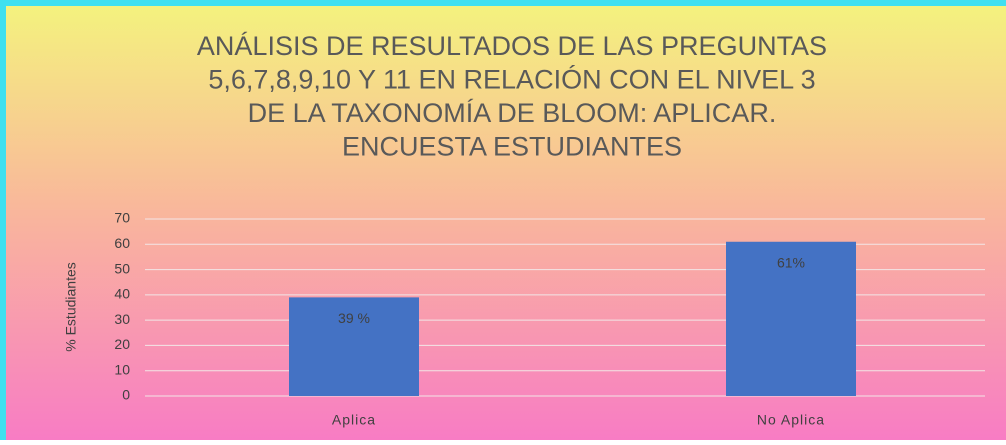 The width and height of the screenshot is (1006, 445). What do you see at coordinates (512, 46) in the screenshot?
I see `chart-title: ANÁLISIS DE RESULTADOS DE LAS PREGUNTAS` at bounding box center [512, 46].